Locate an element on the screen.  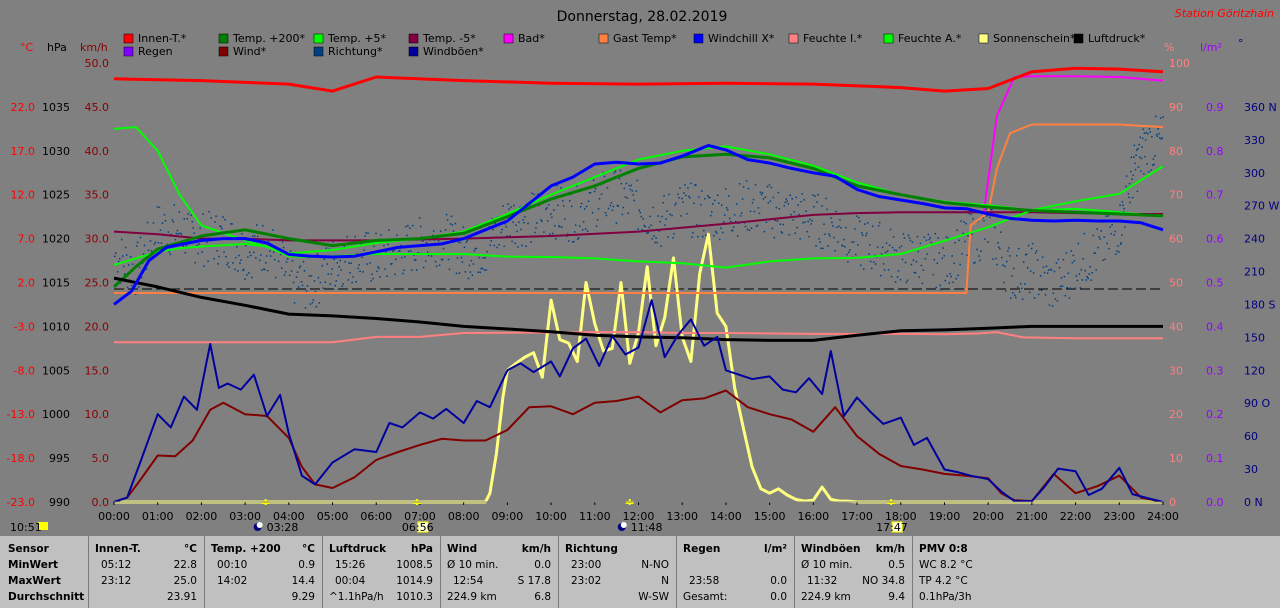
legend-label: Gast Temp* is located at coordinates (645, 38).